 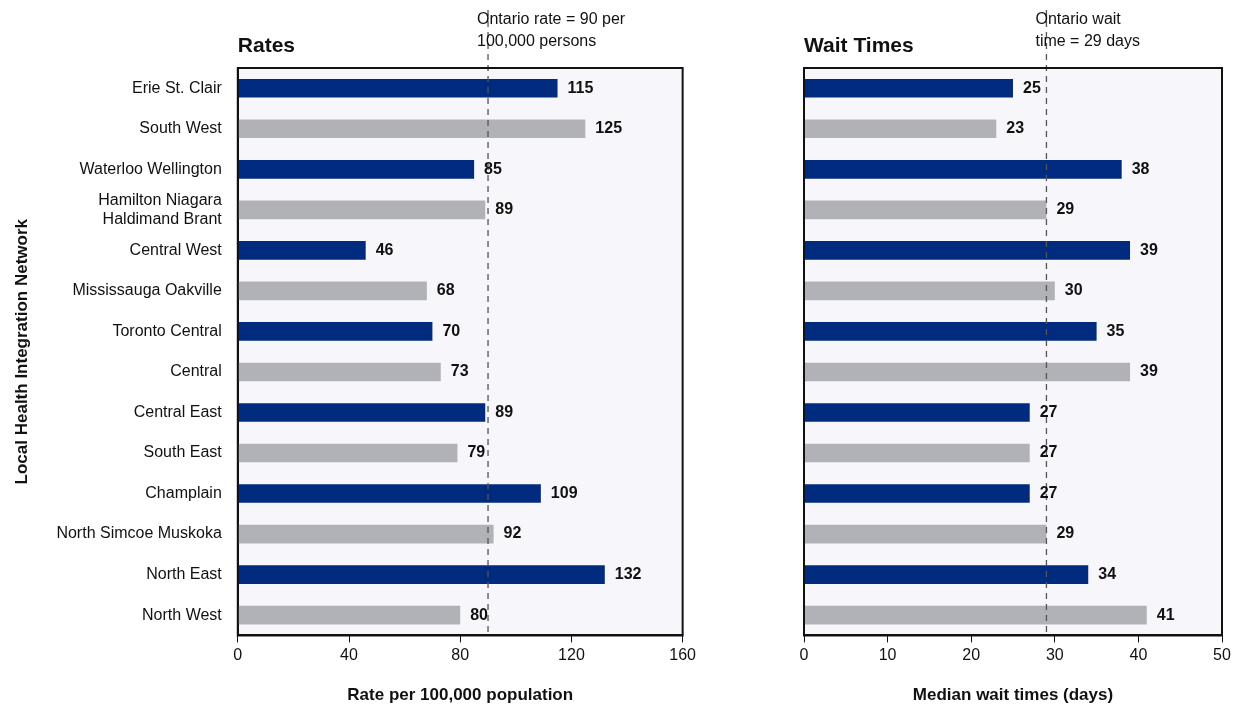 I want to click on data-label: 85, so click(x=493, y=168).